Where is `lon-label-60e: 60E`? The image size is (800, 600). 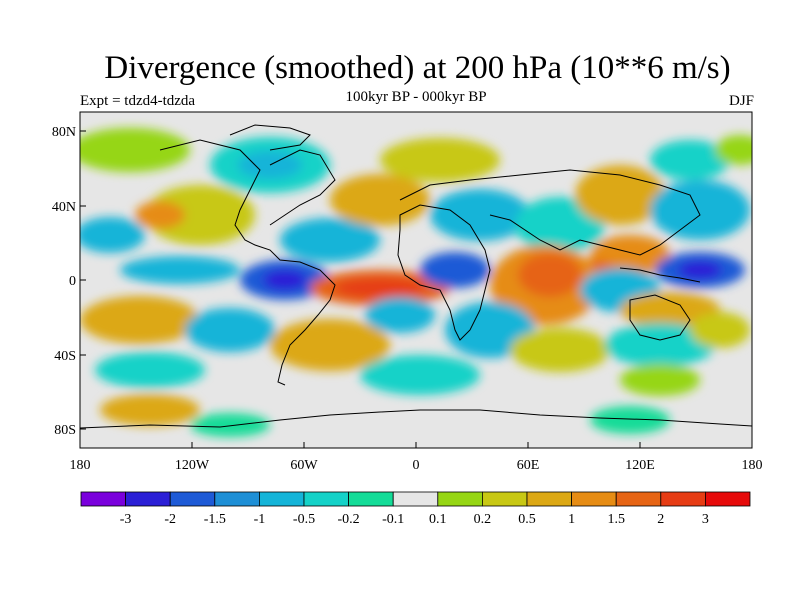
lon-label-60e: 60E is located at coordinates (528, 465).